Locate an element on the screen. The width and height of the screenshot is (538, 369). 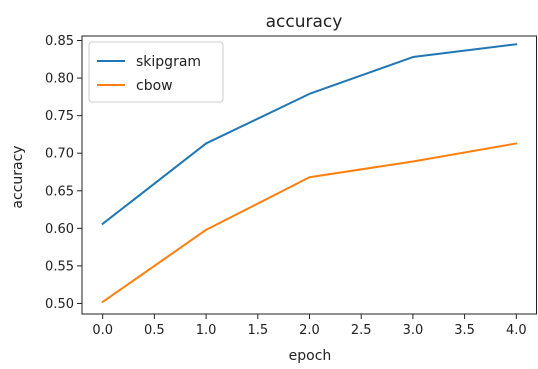
y-tick-label: 0.80 is located at coordinates (59, 79).